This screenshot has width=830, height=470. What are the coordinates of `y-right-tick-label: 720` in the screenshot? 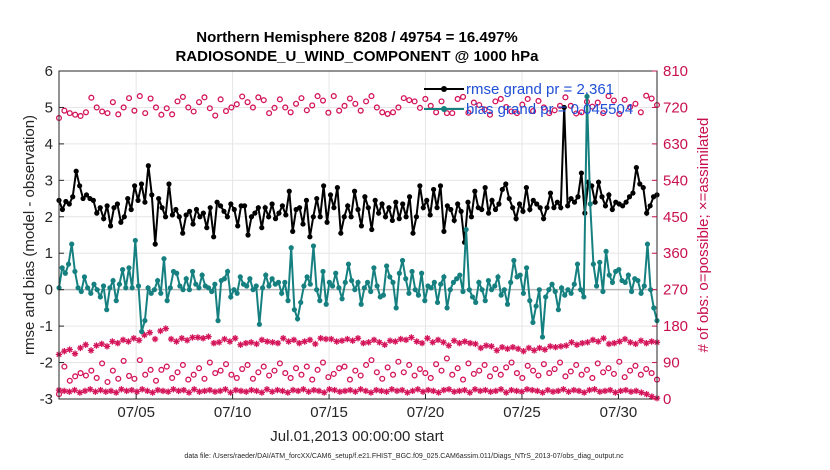 It's located at (675, 107).